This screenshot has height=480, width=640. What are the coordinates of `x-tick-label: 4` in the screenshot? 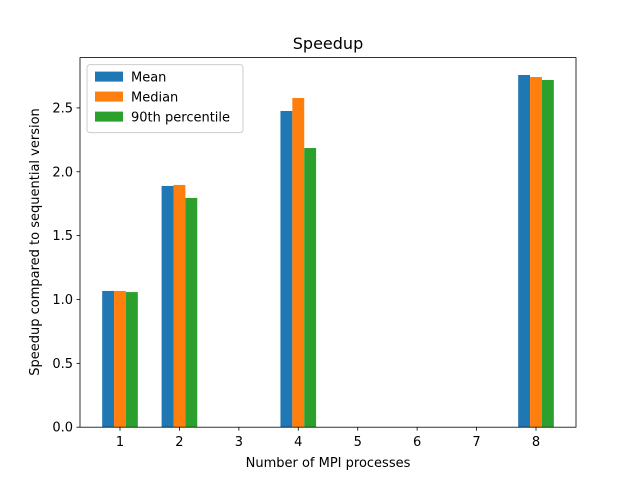 It's located at (298, 442).